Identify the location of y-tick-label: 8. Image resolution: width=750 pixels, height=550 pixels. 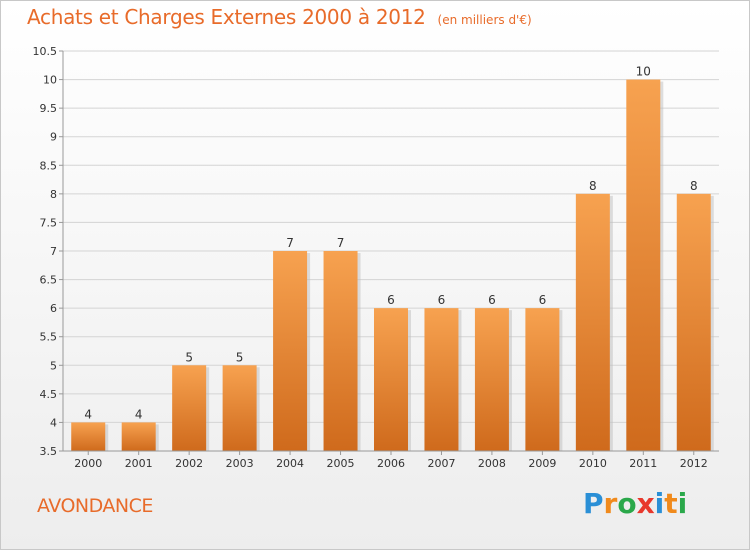
(53, 194).